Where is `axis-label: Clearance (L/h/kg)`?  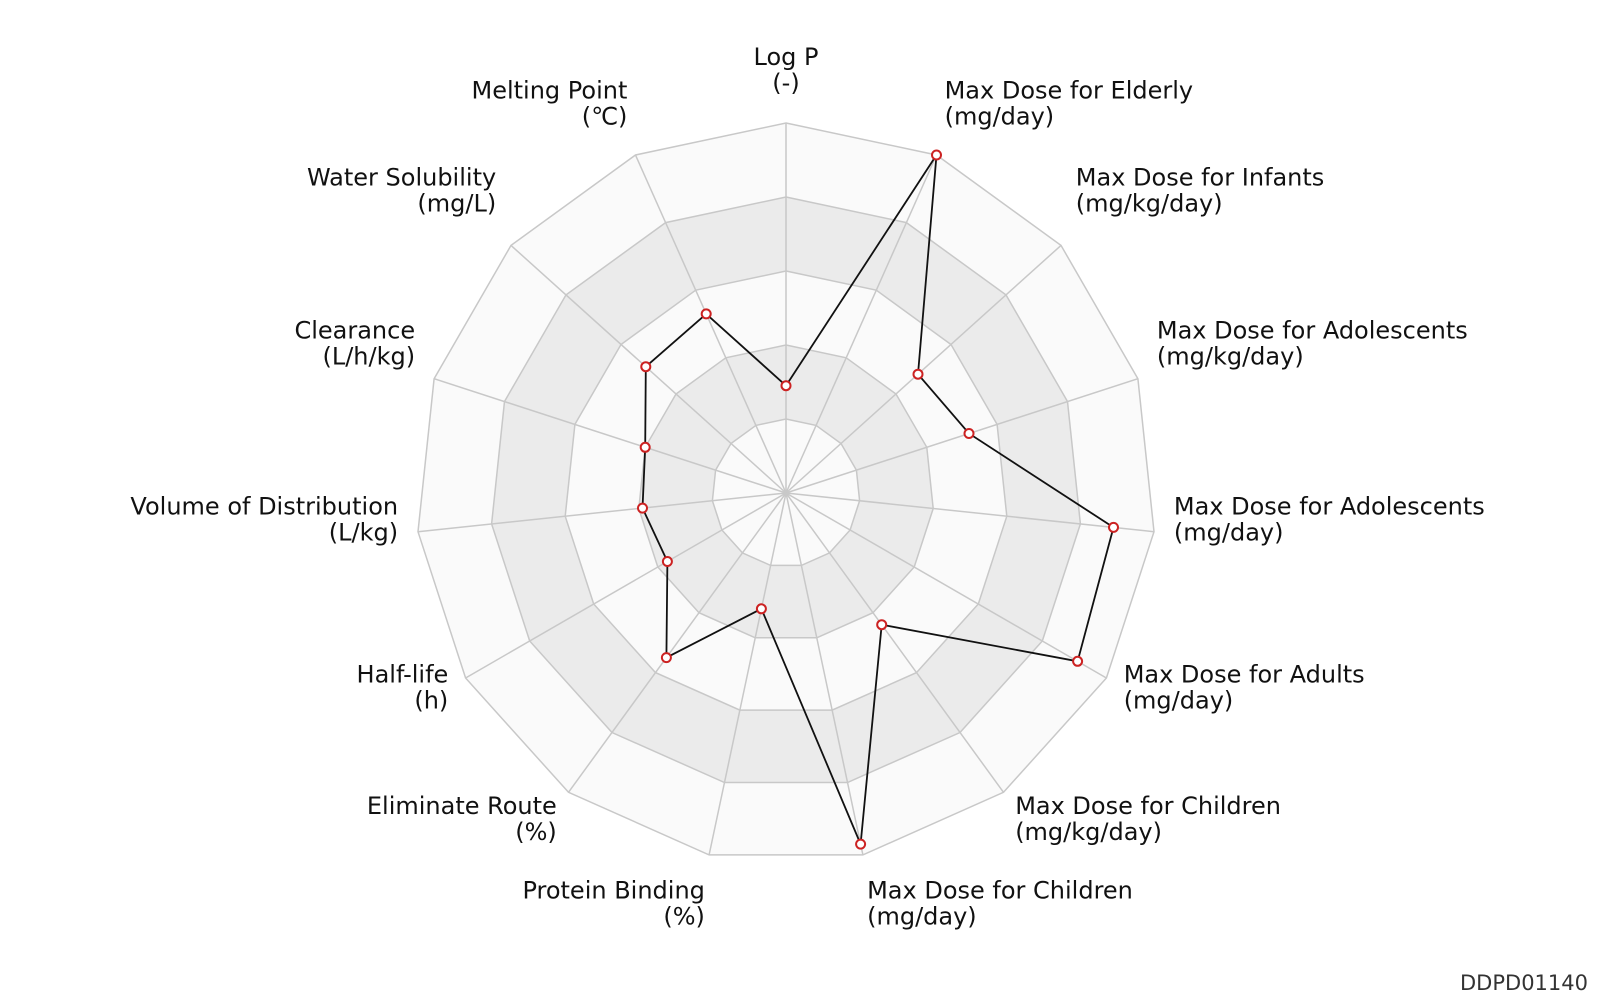
axis-label: Clearance (L/h/kg) is located at coordinates (354, 344).